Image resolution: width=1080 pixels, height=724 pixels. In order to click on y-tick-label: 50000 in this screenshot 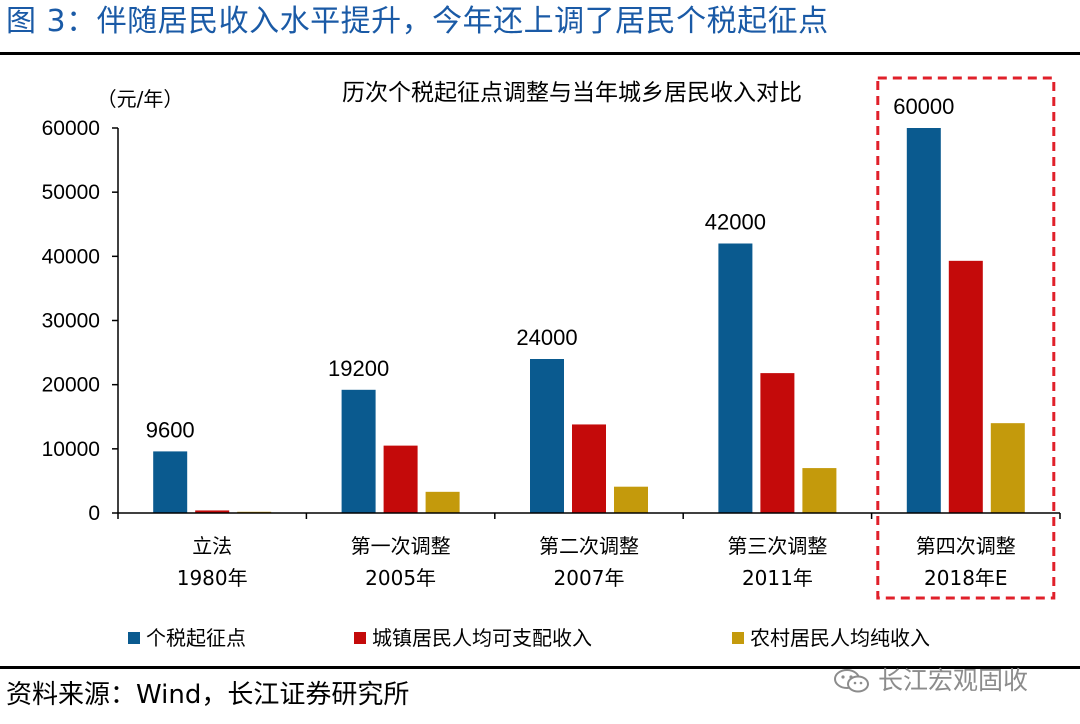, I will do `click(71, 192)`.